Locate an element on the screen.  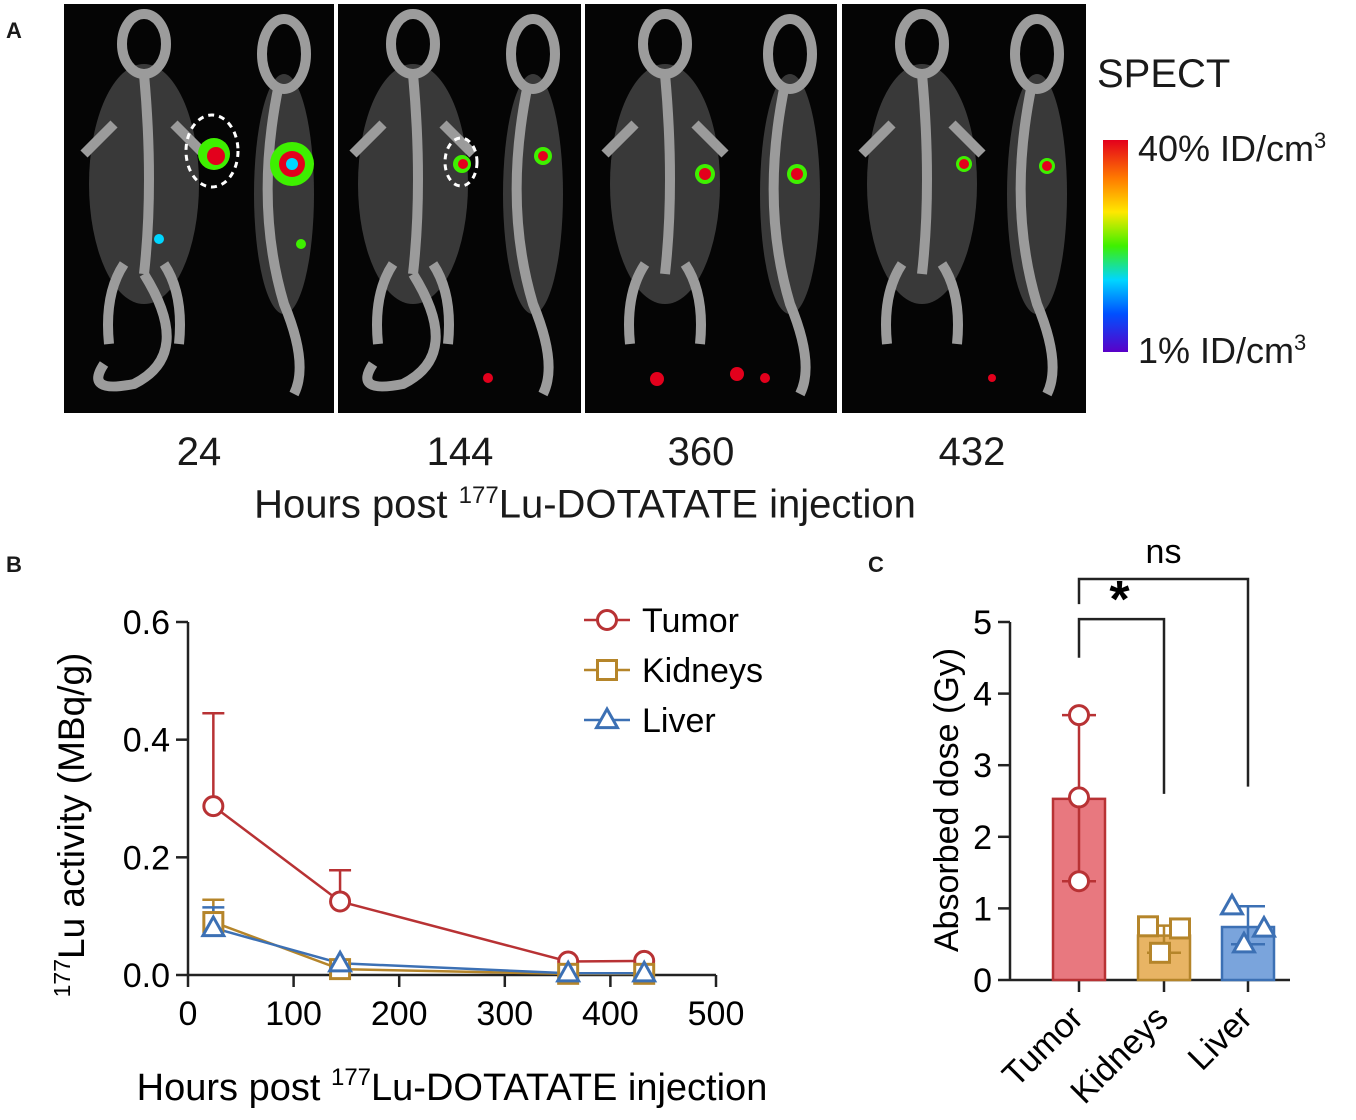
chart-b-x-tick-label: 100 is located at coordinates (293, 1014).